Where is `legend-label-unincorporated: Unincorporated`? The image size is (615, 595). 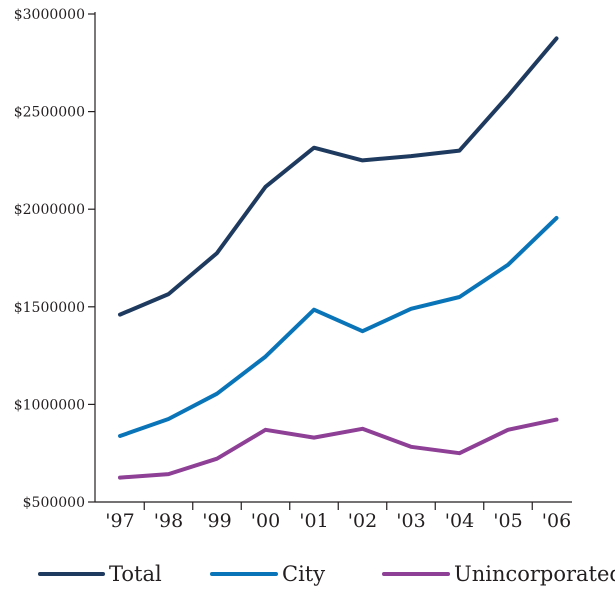
legend-label-unincorporated: Unincorporated is located at coordinates (534, 574).